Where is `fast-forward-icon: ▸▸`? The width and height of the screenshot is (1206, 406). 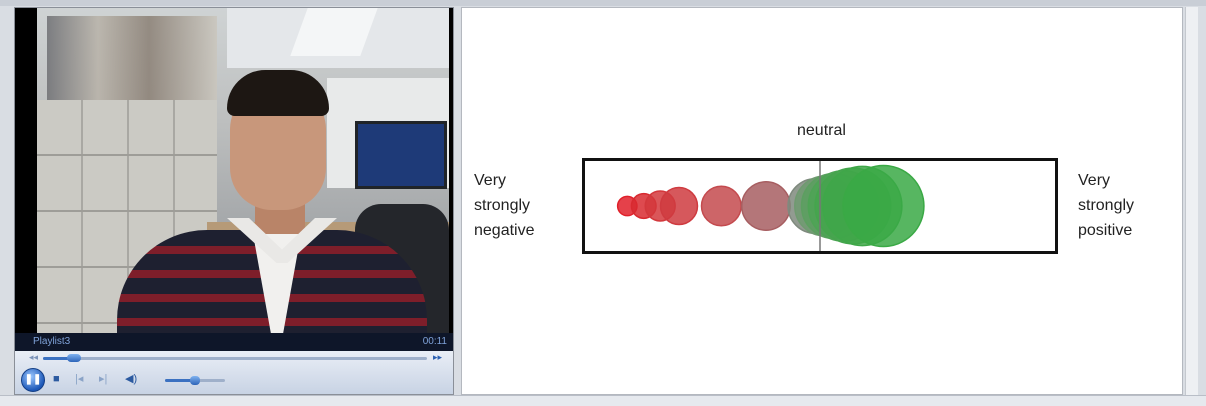 fast-forward-icon: ▸▸ is located at coordinates (438, 357).